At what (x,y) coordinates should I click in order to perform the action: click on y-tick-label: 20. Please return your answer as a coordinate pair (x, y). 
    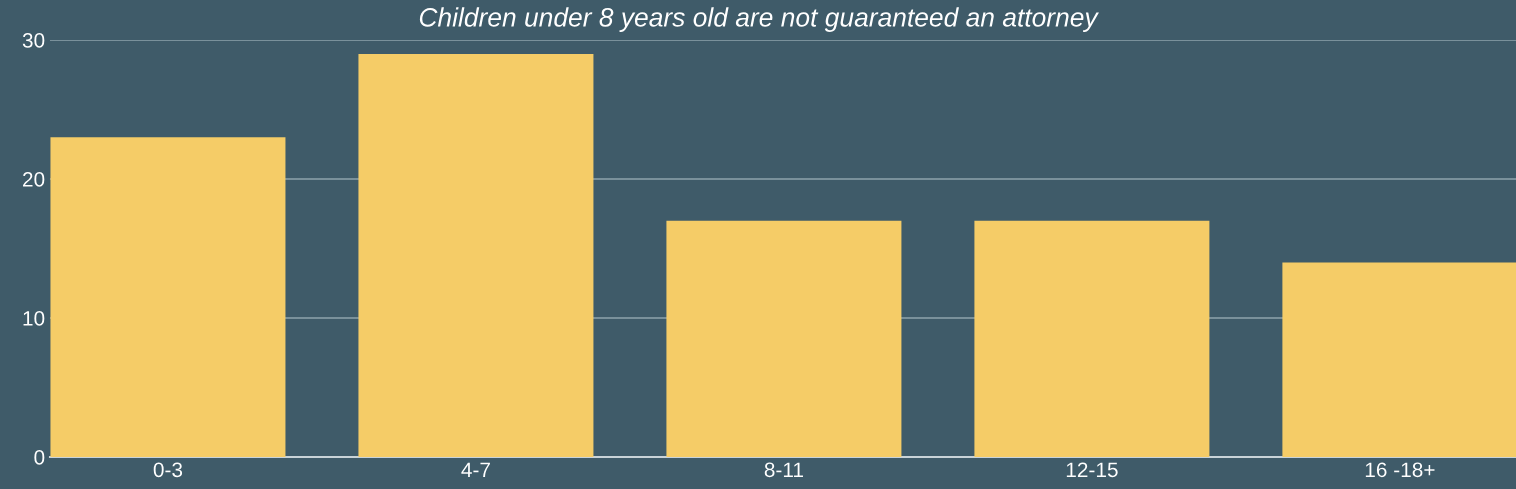
    Looking at the image, I should click on (34, 179).